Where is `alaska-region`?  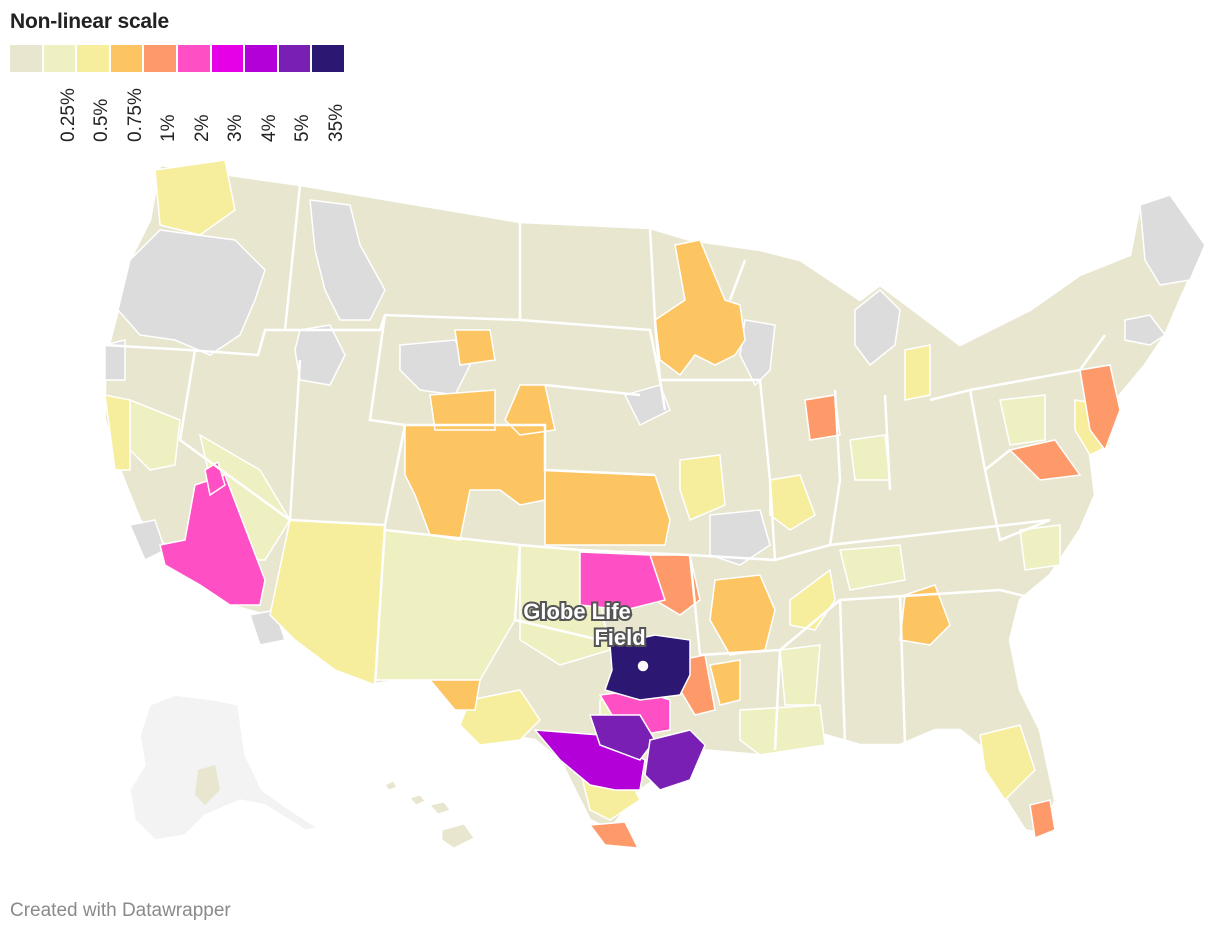 alaska-region is located at coordinates (225, 767).